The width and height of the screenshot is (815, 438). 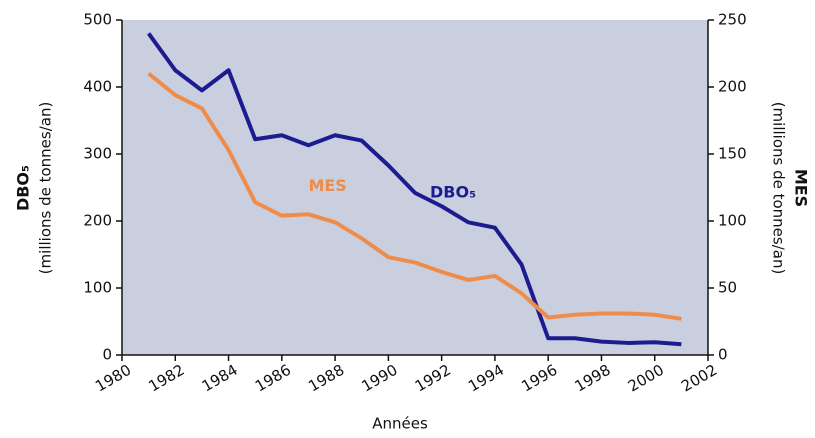 What do you see at coordinates (433, 378) in the screenshot?
I see `x-tick-label: 1992` at bounding box center [433, 378].